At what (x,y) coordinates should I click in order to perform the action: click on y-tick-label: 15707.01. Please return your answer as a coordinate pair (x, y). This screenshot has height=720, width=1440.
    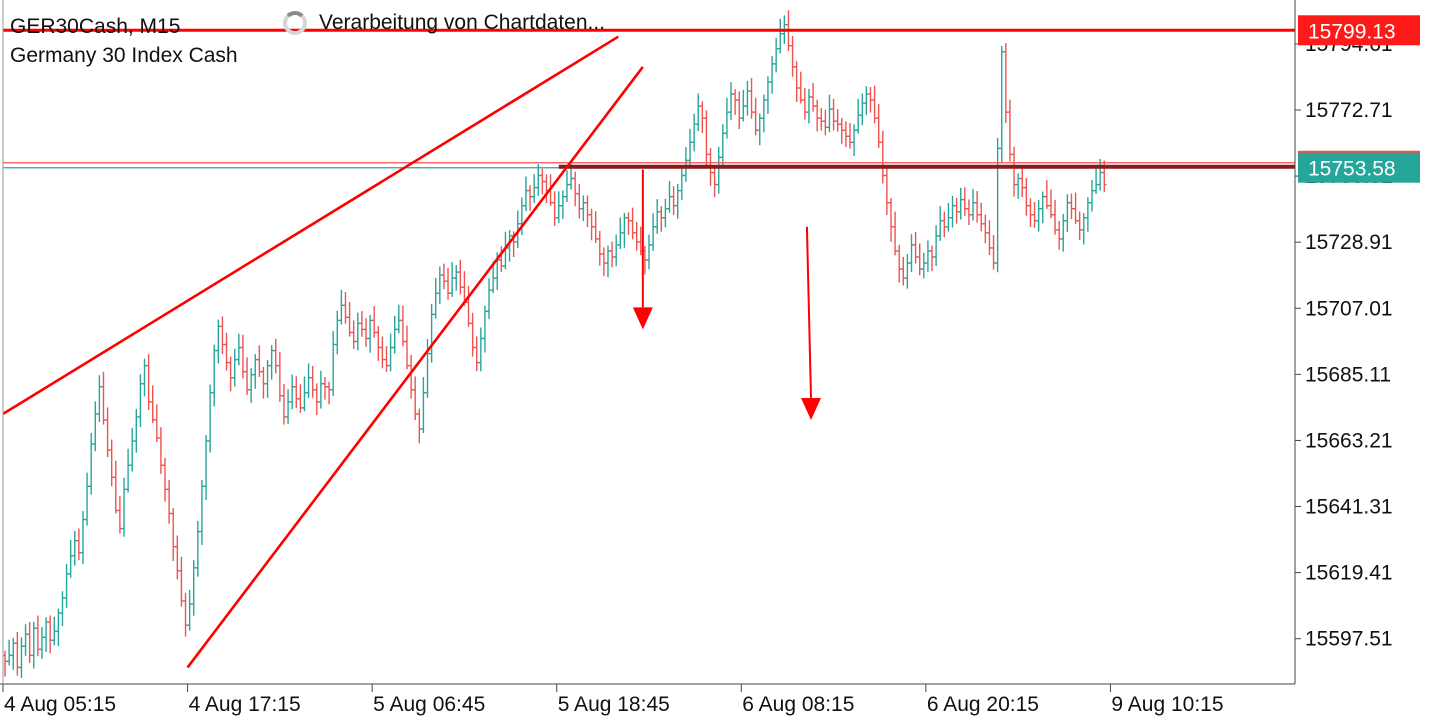
    Looking at the image, I should click on (1349, 308).